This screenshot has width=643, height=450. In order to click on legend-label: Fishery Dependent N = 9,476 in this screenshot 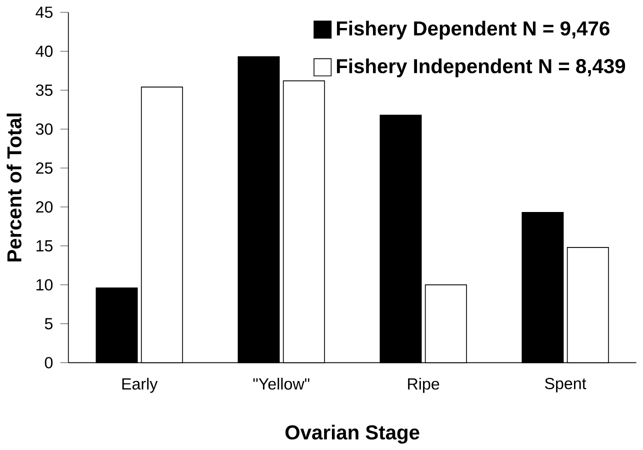, I will do `click(473, 30)`.